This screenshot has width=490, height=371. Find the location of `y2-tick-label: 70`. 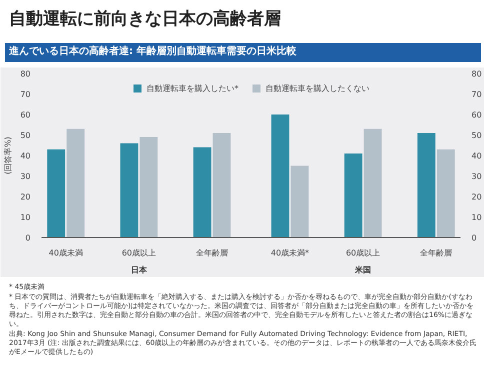

y2-tick-label: 70 is located at coordinates (477, 94).